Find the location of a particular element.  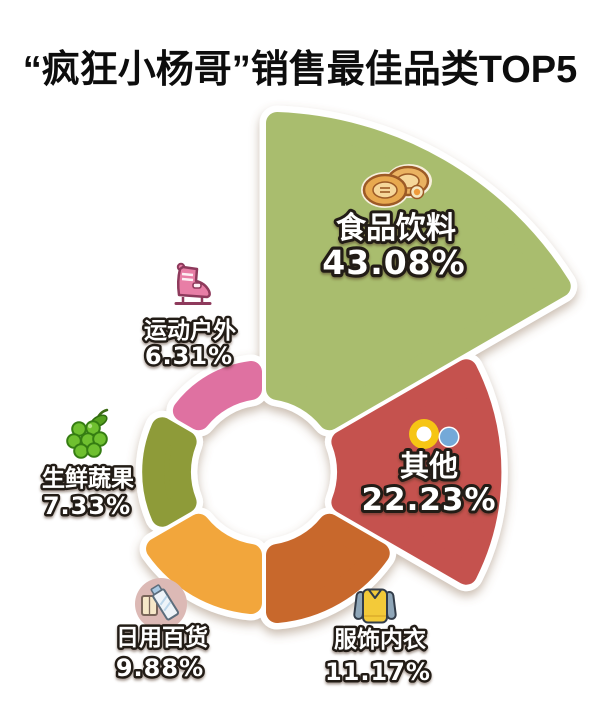

segment-apparel-underwear-label: 服饰内衣 is located at coordinates (380, 639).